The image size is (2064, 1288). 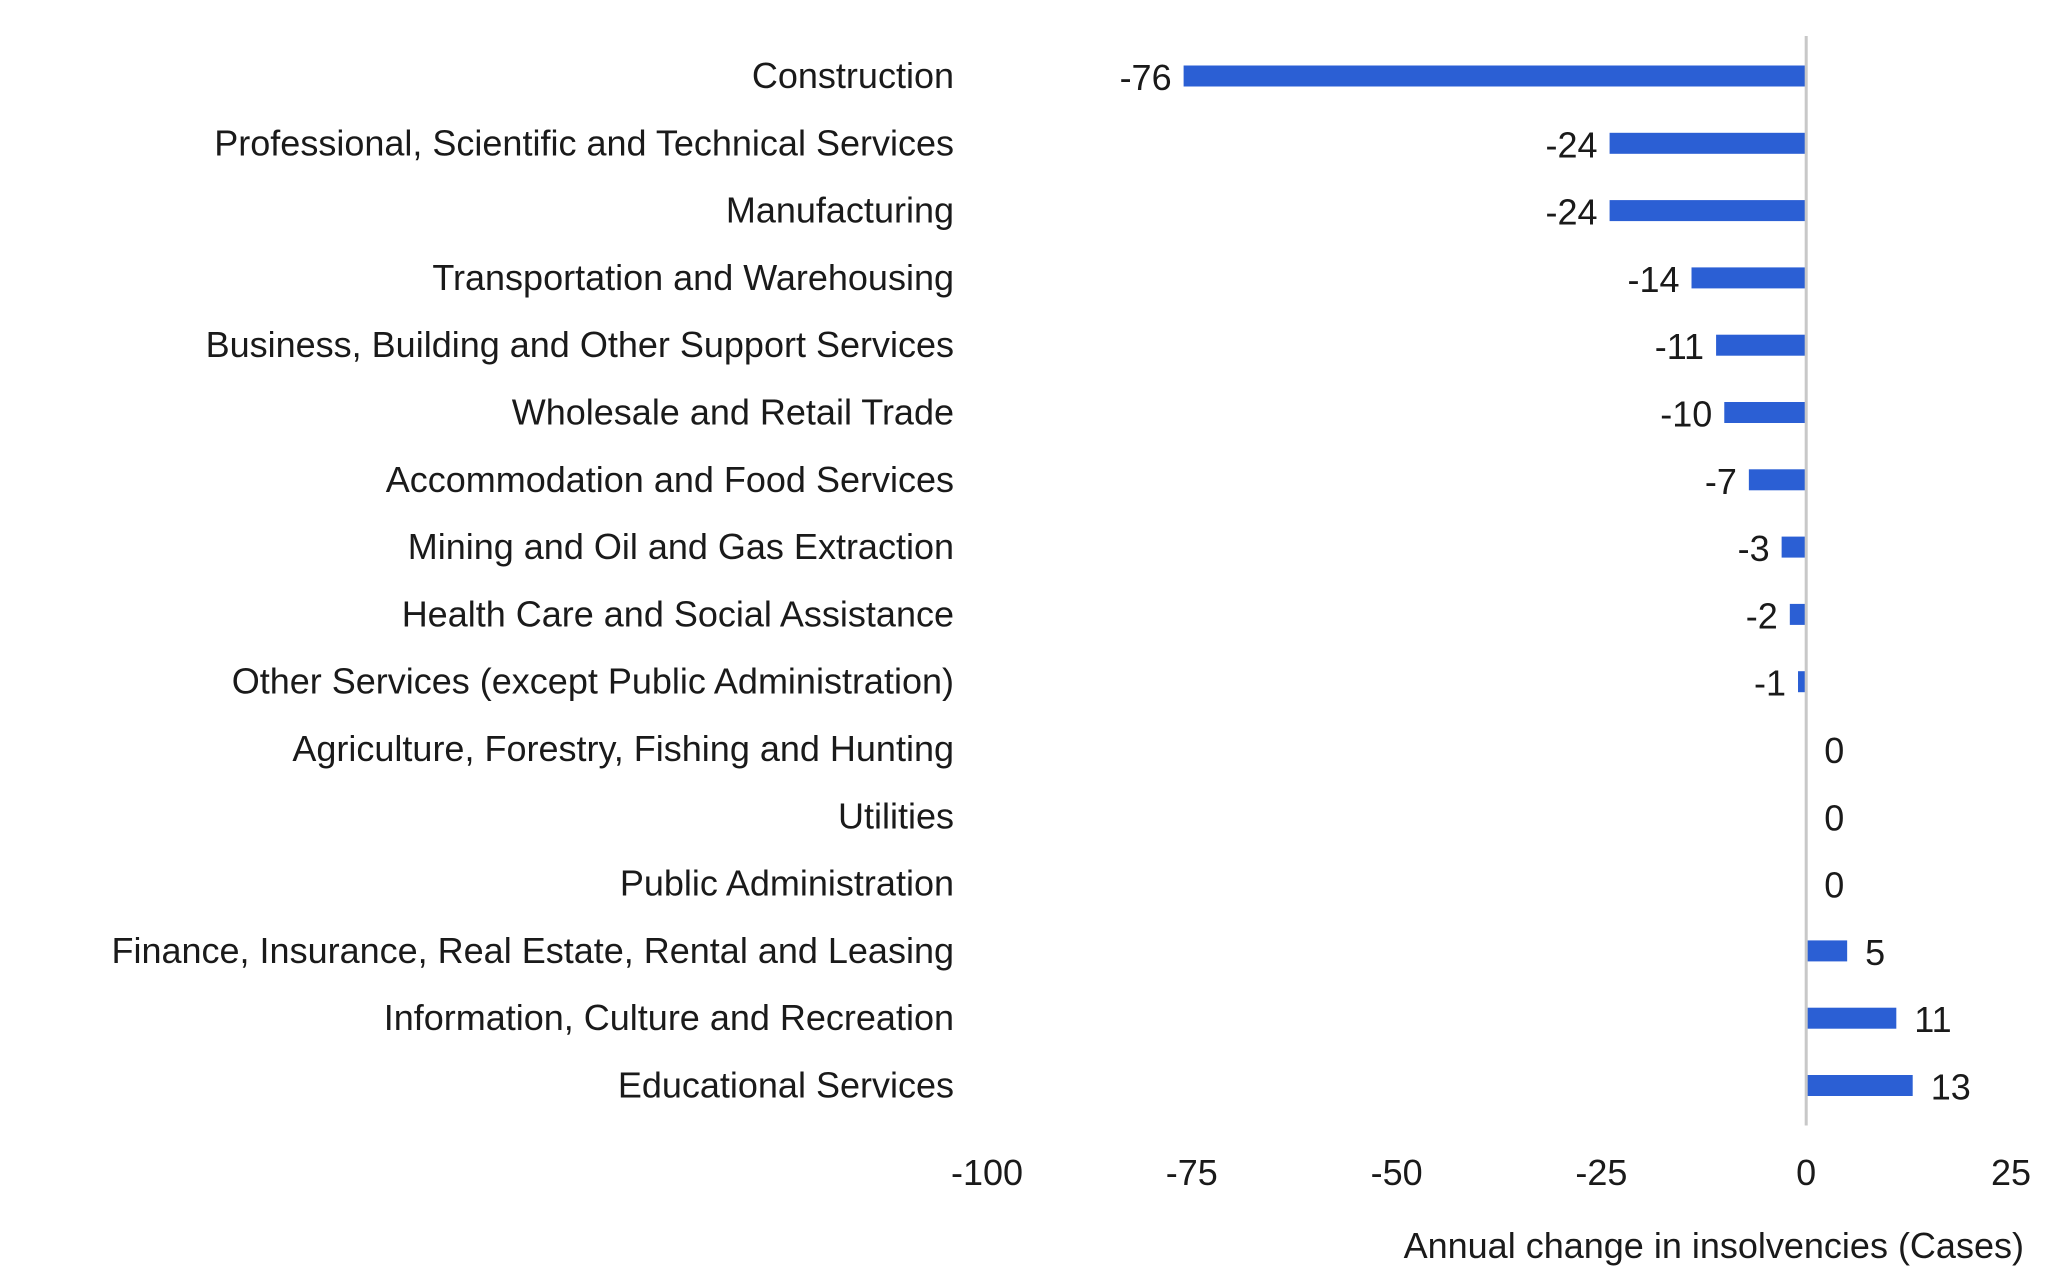 I want to click on x-tick-label: -50, so click(x=1397, y=1172).